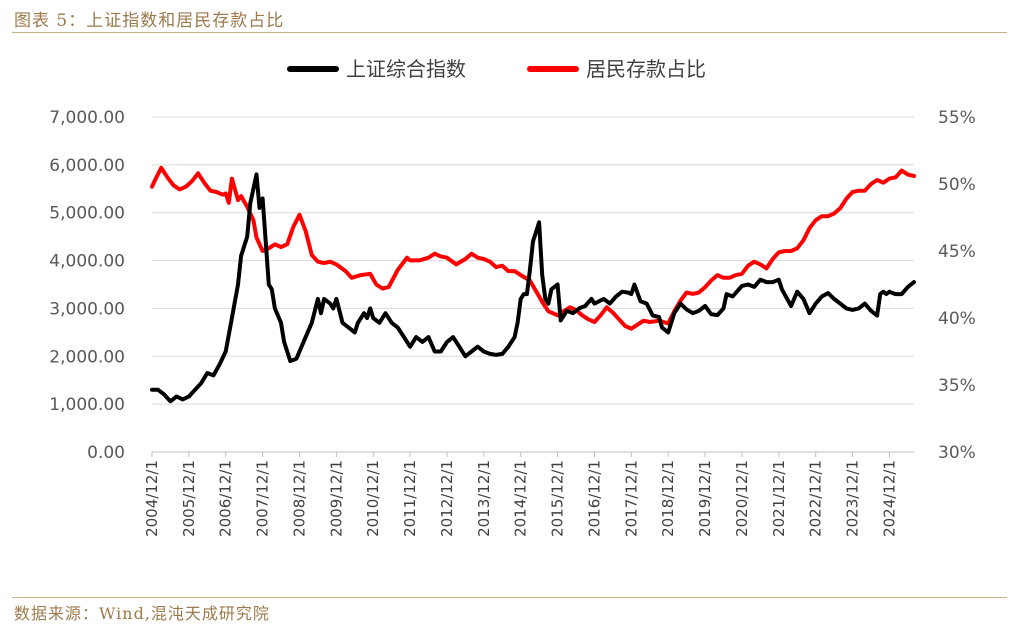 This screenshot has height=625, width=1017. What do you see at coordinates (142, 613) in the screenshot?
I see `source-note: 数据来源：Wind,混沌天成研究院` at bounding box center [142, 613].